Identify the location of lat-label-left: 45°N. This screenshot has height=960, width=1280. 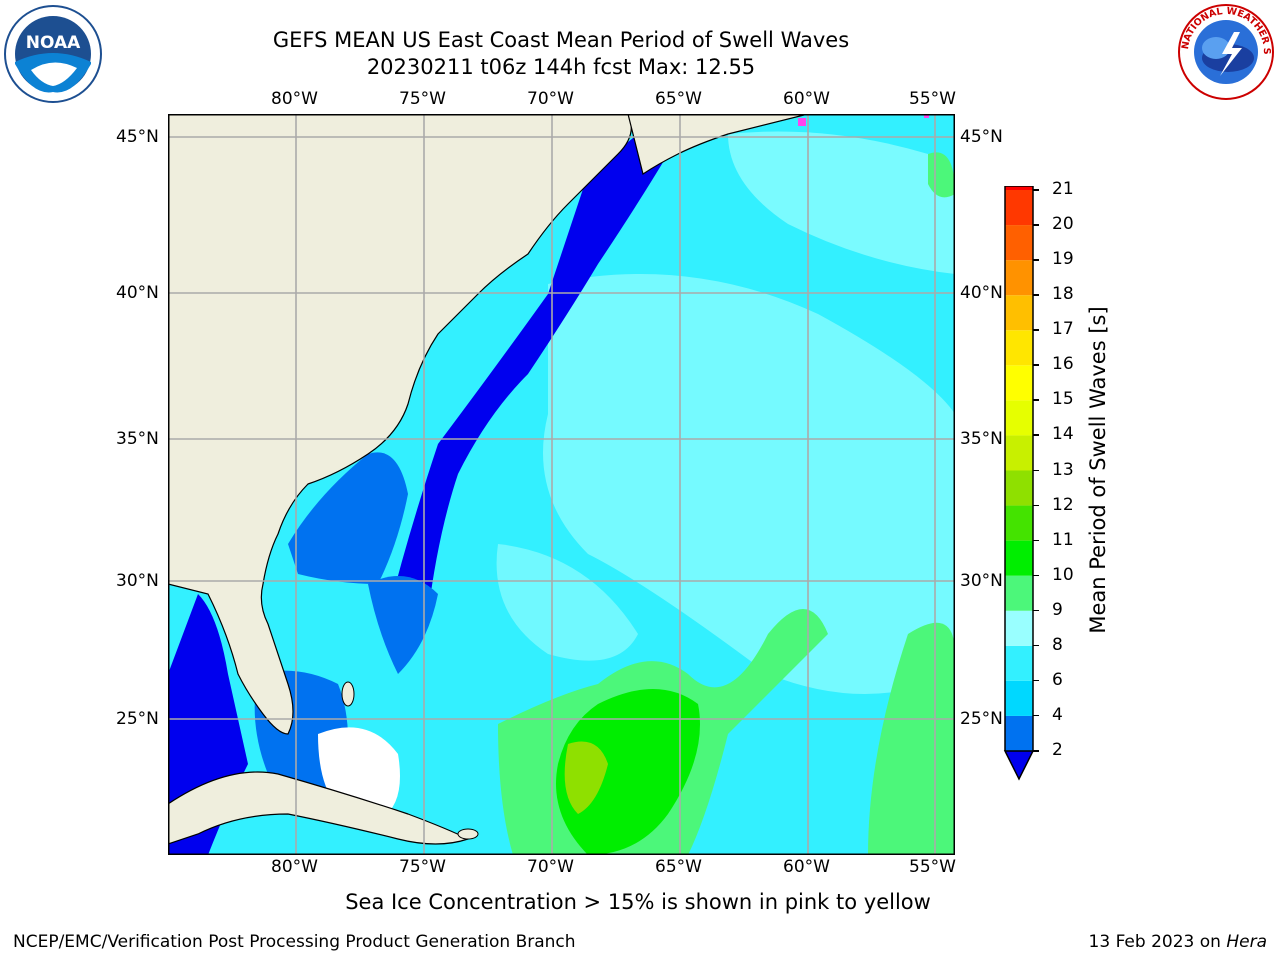
(137, 137).